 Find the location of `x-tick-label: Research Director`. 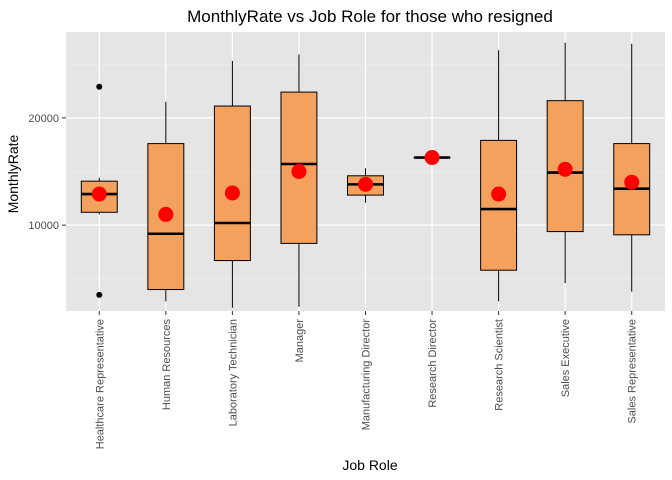

x-tick-label: Research Director is located at coordinates (433, 363).